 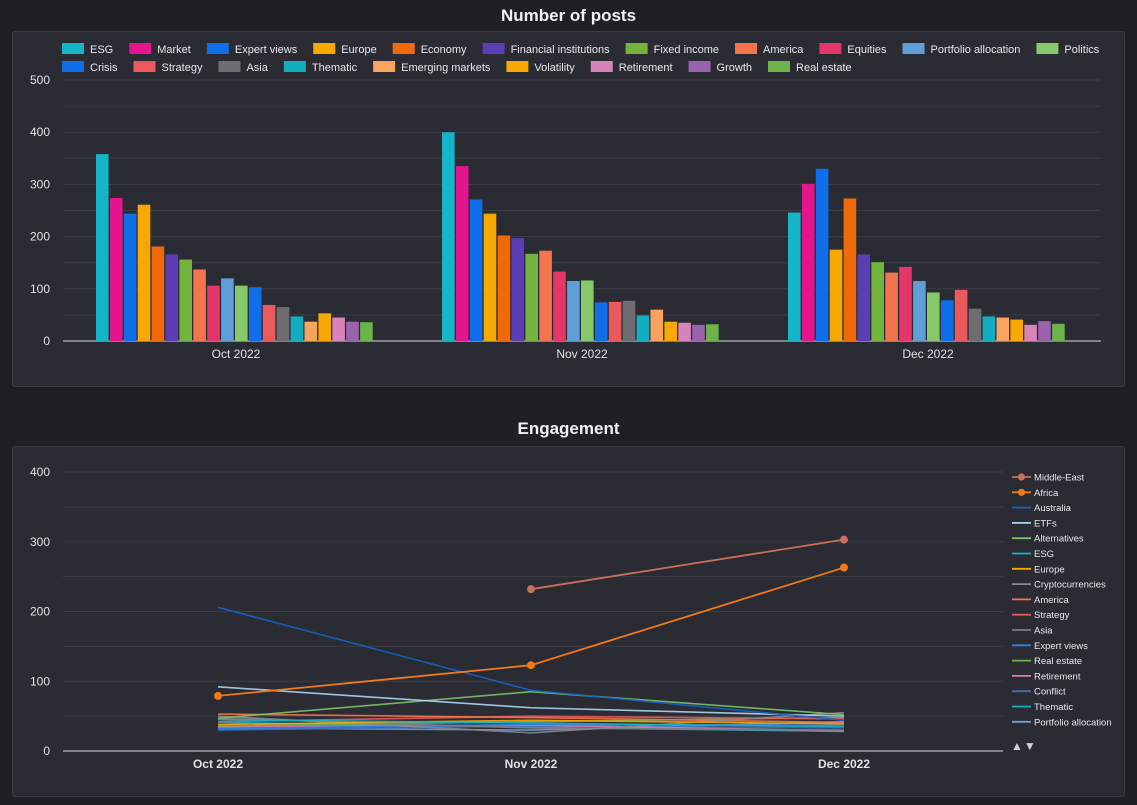 What do you see at coordinates (734, 68) in the screenshot?
I see `legend-label-growth: Growth` at bounding box center [734, 68].